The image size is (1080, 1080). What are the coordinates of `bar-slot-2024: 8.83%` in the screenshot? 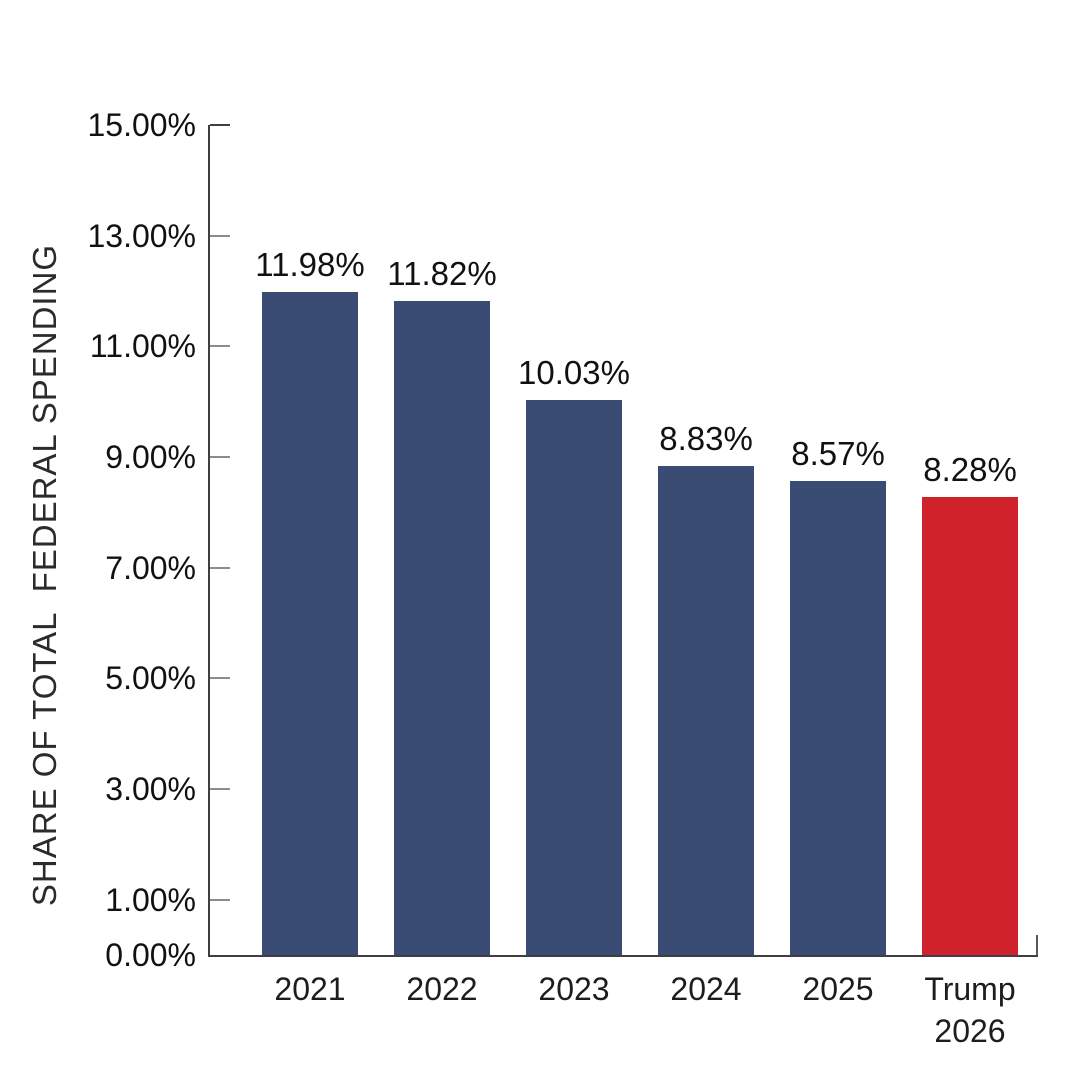 It's located at (706, 540).